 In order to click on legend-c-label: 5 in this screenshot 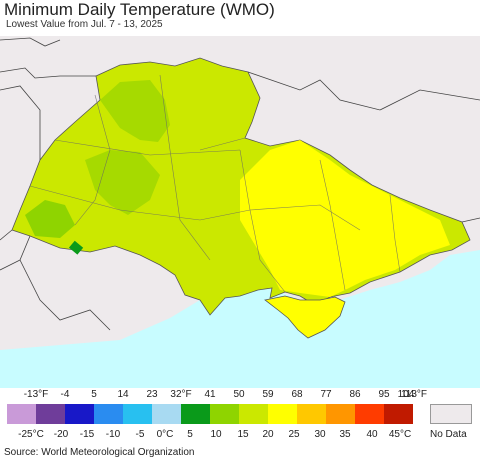, I will do `click(190, 434)`.